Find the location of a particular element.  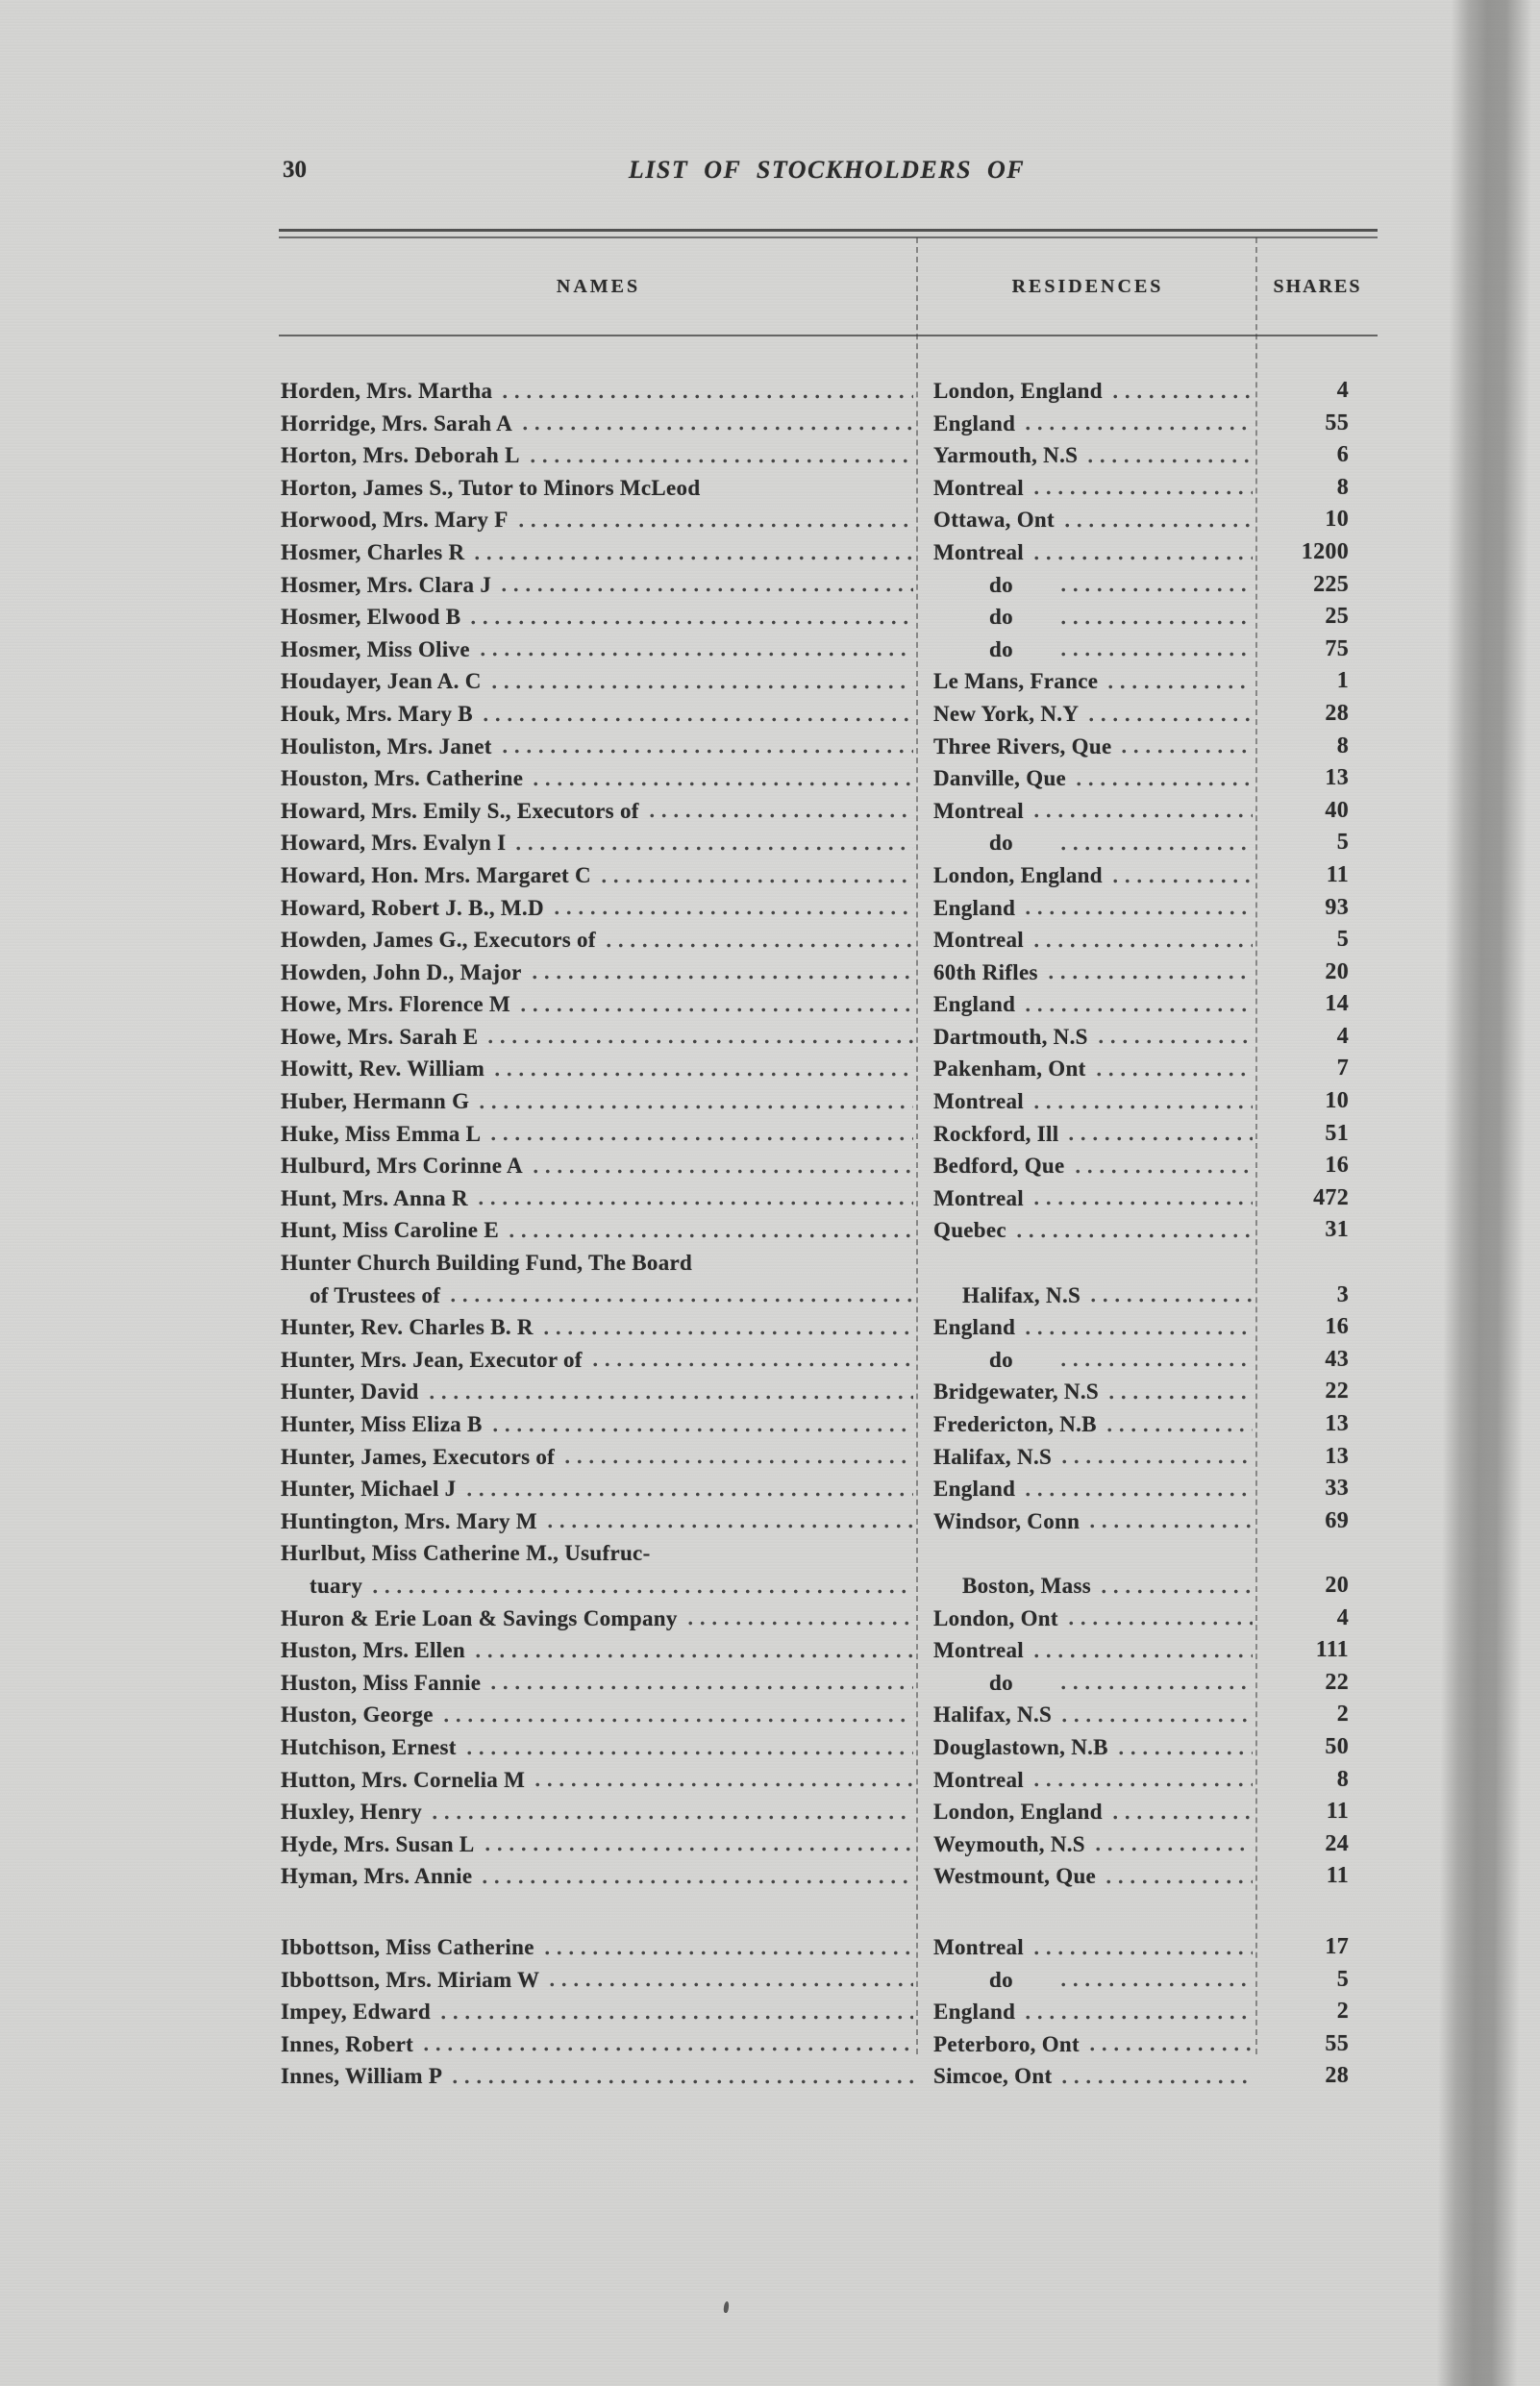

shares-cell: 225 is located at coordinates (1331, 584).